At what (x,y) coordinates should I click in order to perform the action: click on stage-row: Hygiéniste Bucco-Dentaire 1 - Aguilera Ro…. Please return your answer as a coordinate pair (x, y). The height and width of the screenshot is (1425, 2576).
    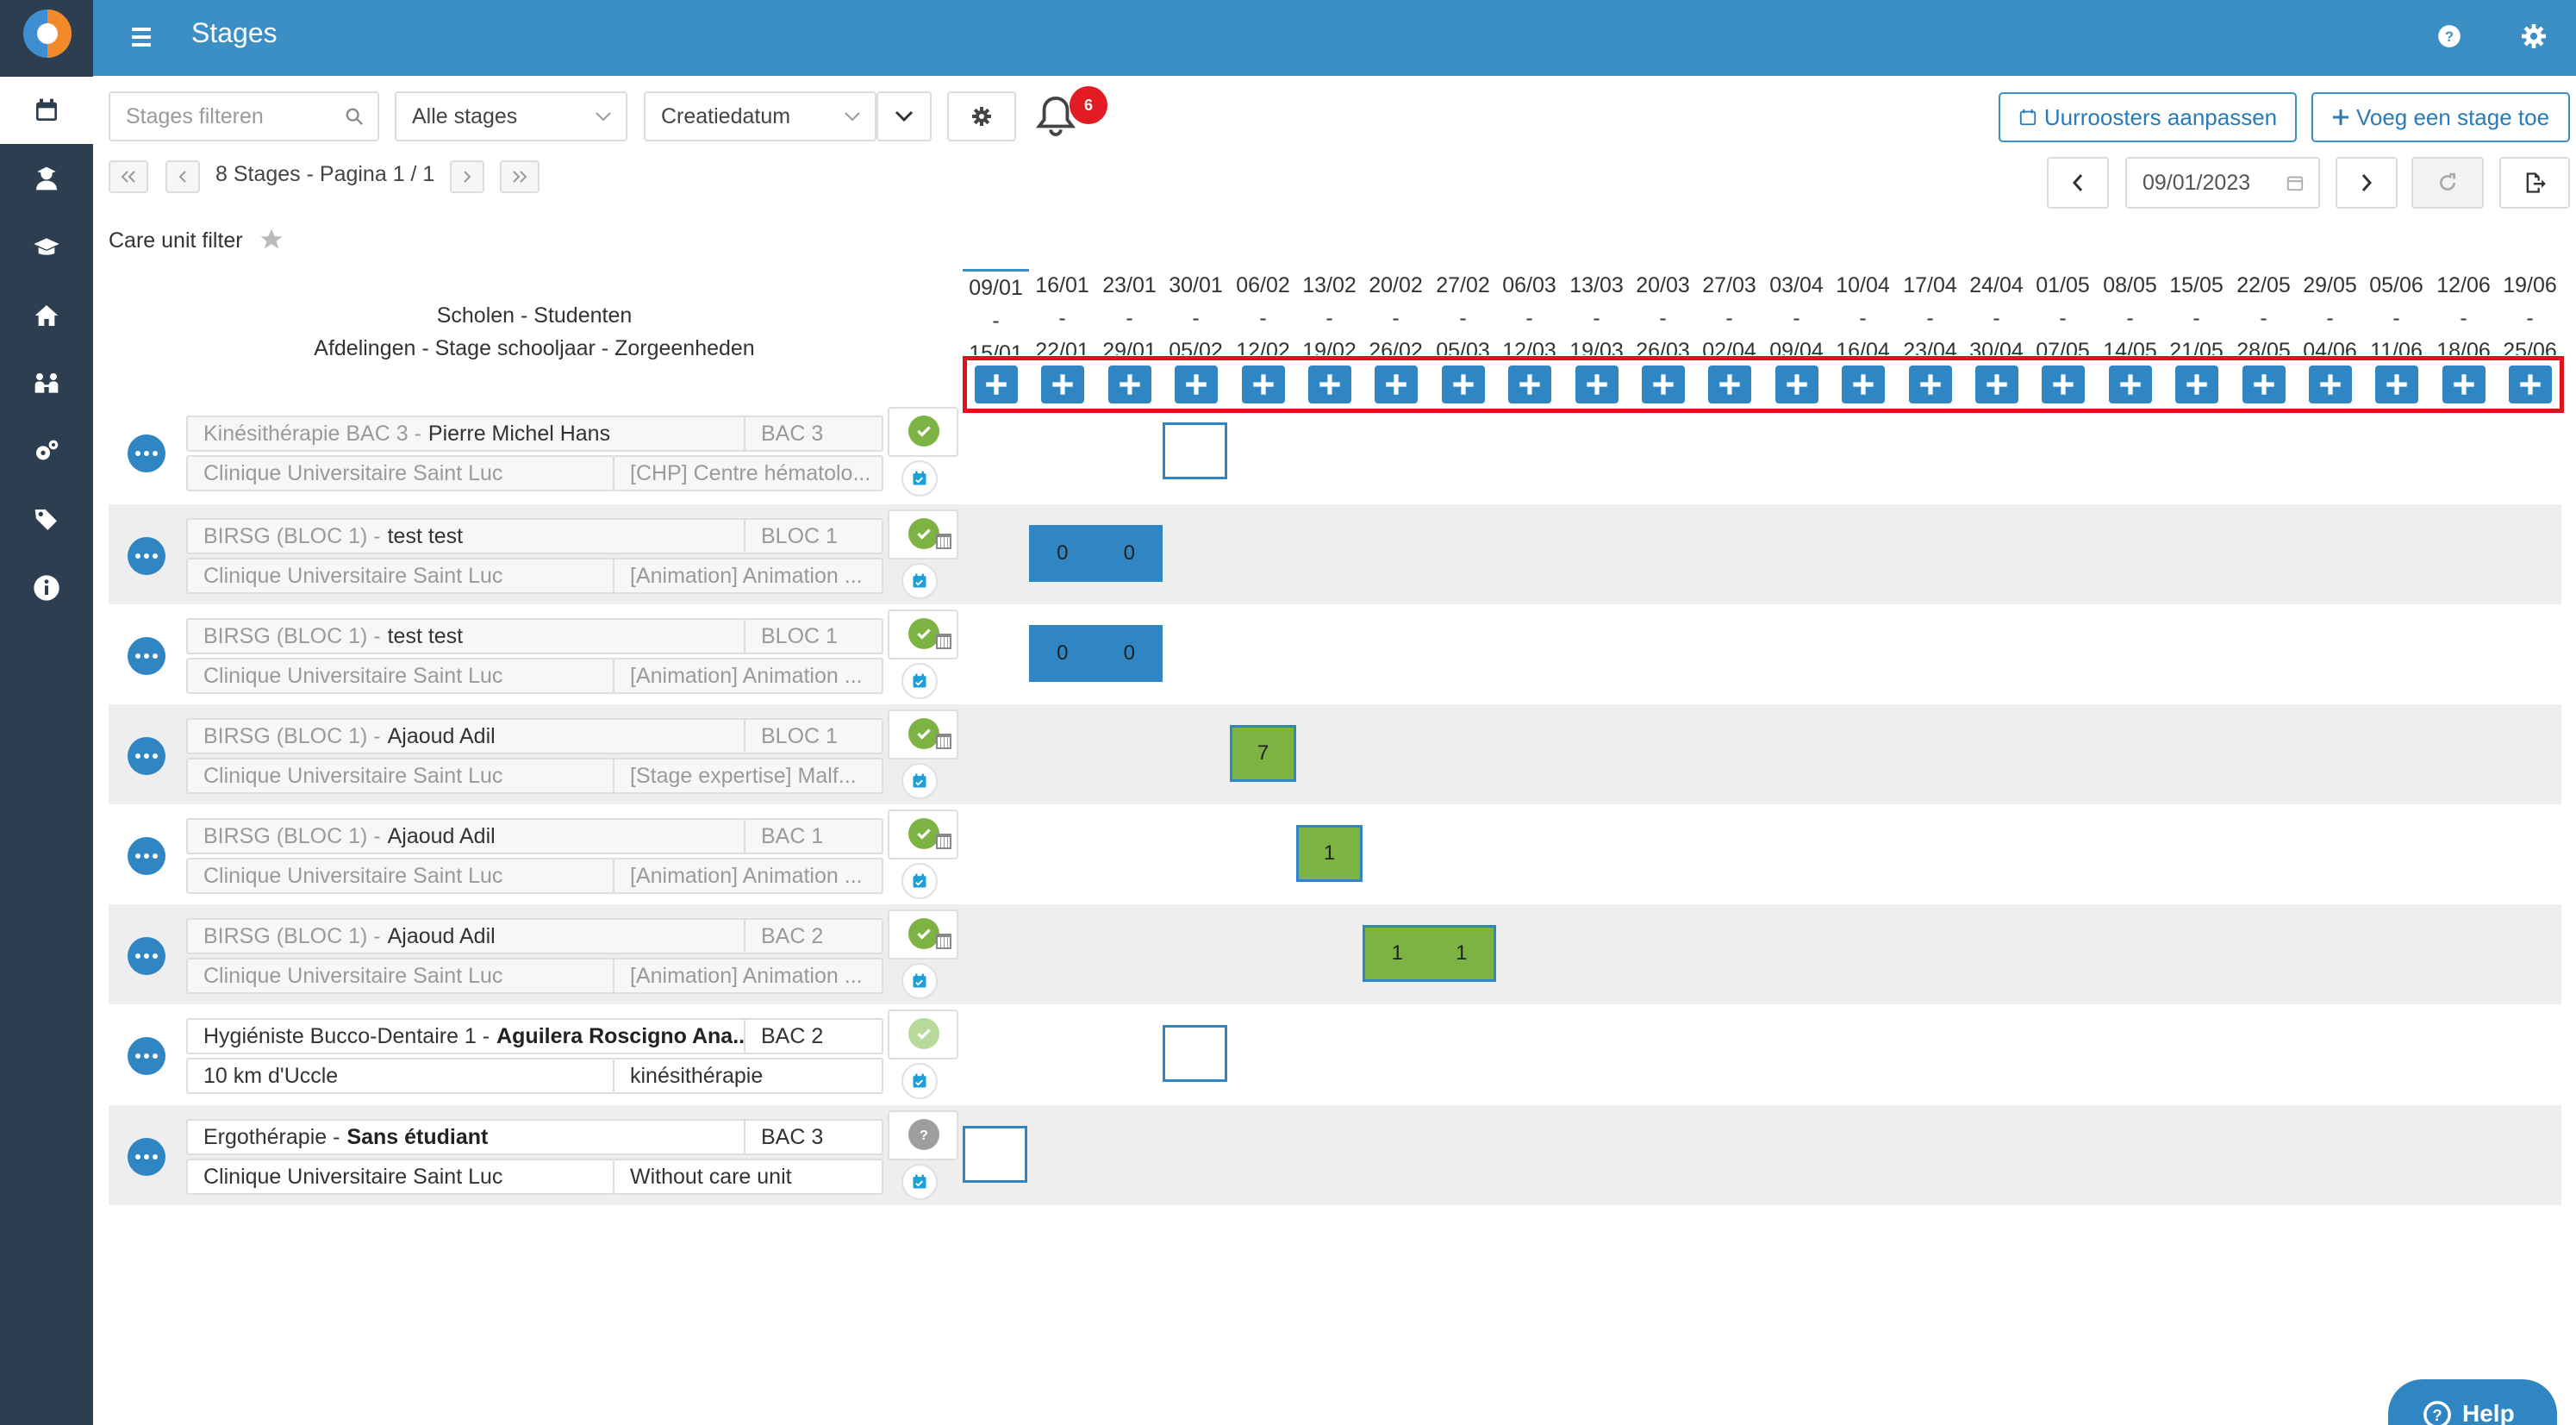
    Looking at the image, I should click on (1335, 1054).